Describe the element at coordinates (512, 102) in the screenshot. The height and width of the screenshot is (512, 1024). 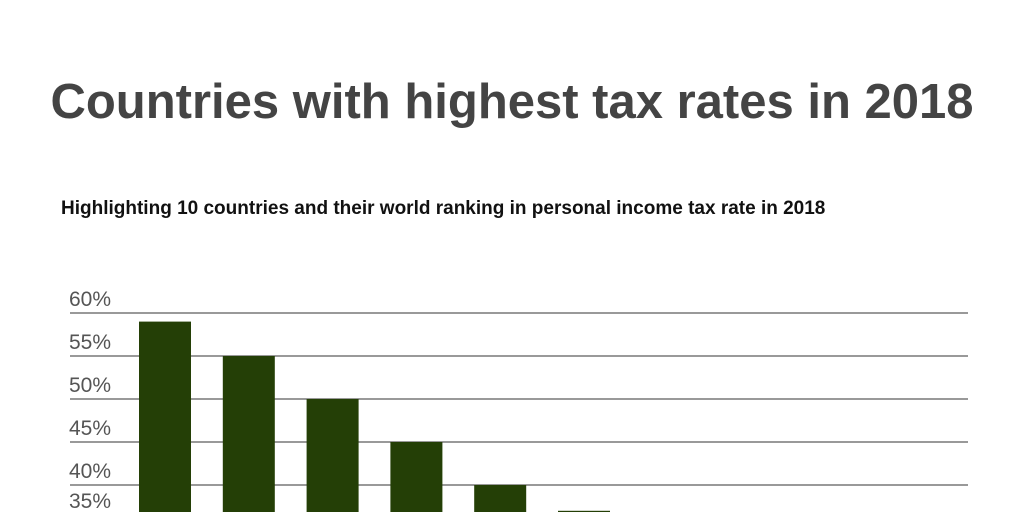
I see `chart-title: Countries with highest tax rates in 2018` at that location.